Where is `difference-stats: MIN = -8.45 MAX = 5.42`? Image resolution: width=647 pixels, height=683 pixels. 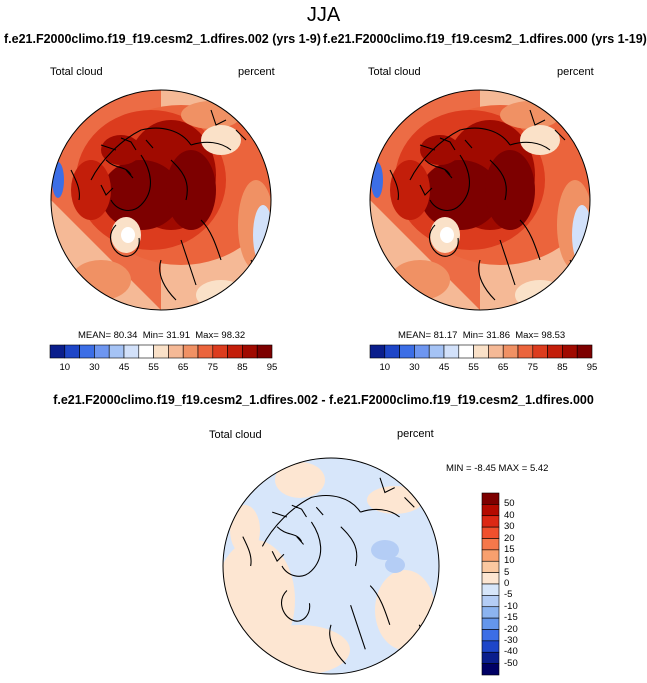
difference-stats: MIN = -8.45 MAX = 5.42 is located at coordinates (497, 468).